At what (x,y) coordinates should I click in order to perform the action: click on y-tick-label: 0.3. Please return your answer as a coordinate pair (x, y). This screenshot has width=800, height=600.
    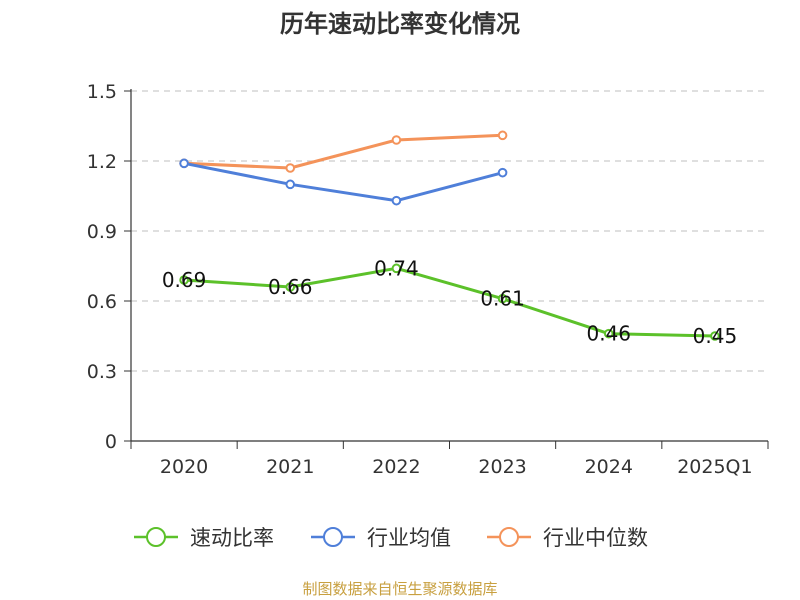
    Looking at the image, I should click on (102, 372).